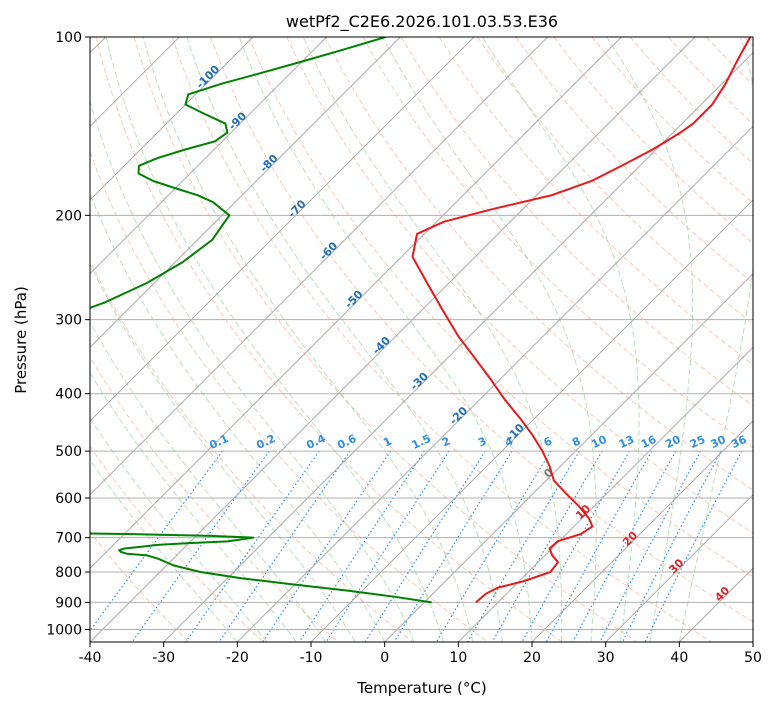 The height and width of the screenshot is (708, 775). What do you see at coordinates (420, 654) in the screenshot?
I see `x-axis: -40 -30 -20 -10 0 10 20 30 40 50` at bounding box center [420, 654].